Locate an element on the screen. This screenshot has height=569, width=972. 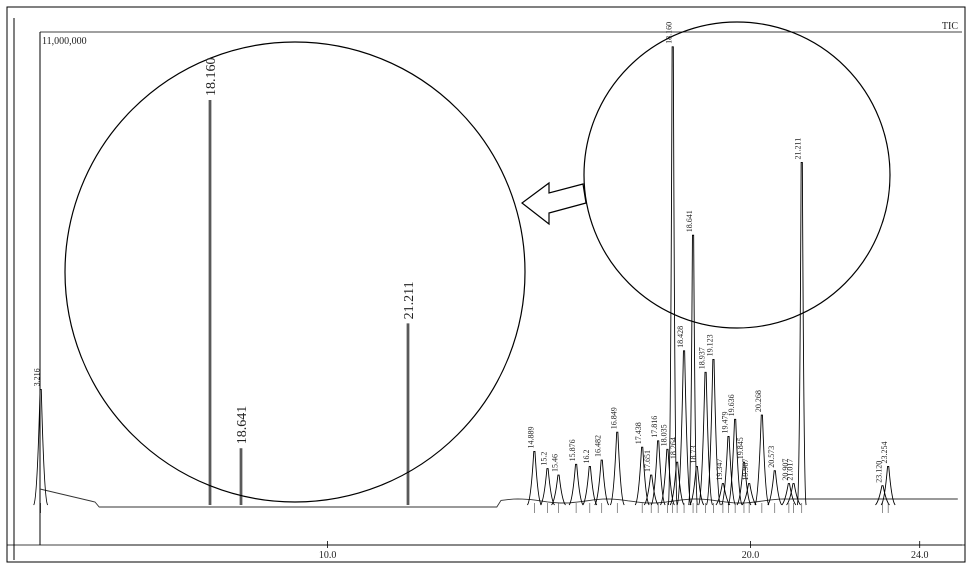
peak-label: 16.849 is located at coordinates (613, 418).